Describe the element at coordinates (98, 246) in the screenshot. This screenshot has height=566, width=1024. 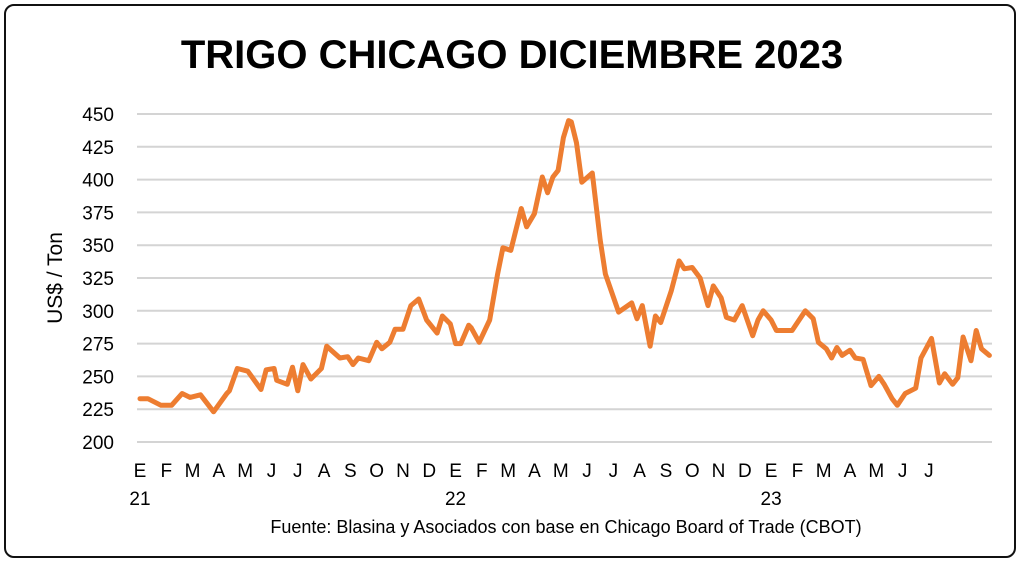
I see `y-tick-label: 350` at that location.